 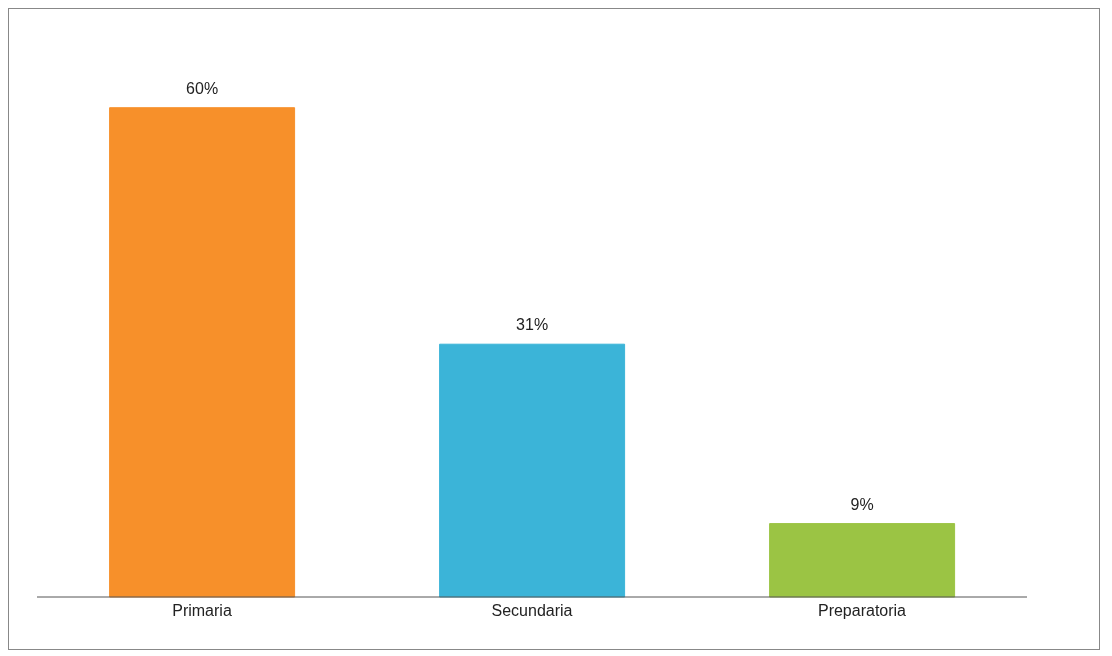 What do you see at coordinates (862, 611) in the screenshot?
I see `x-tick-label: Preparatoria` at bounding box center [862, 611].